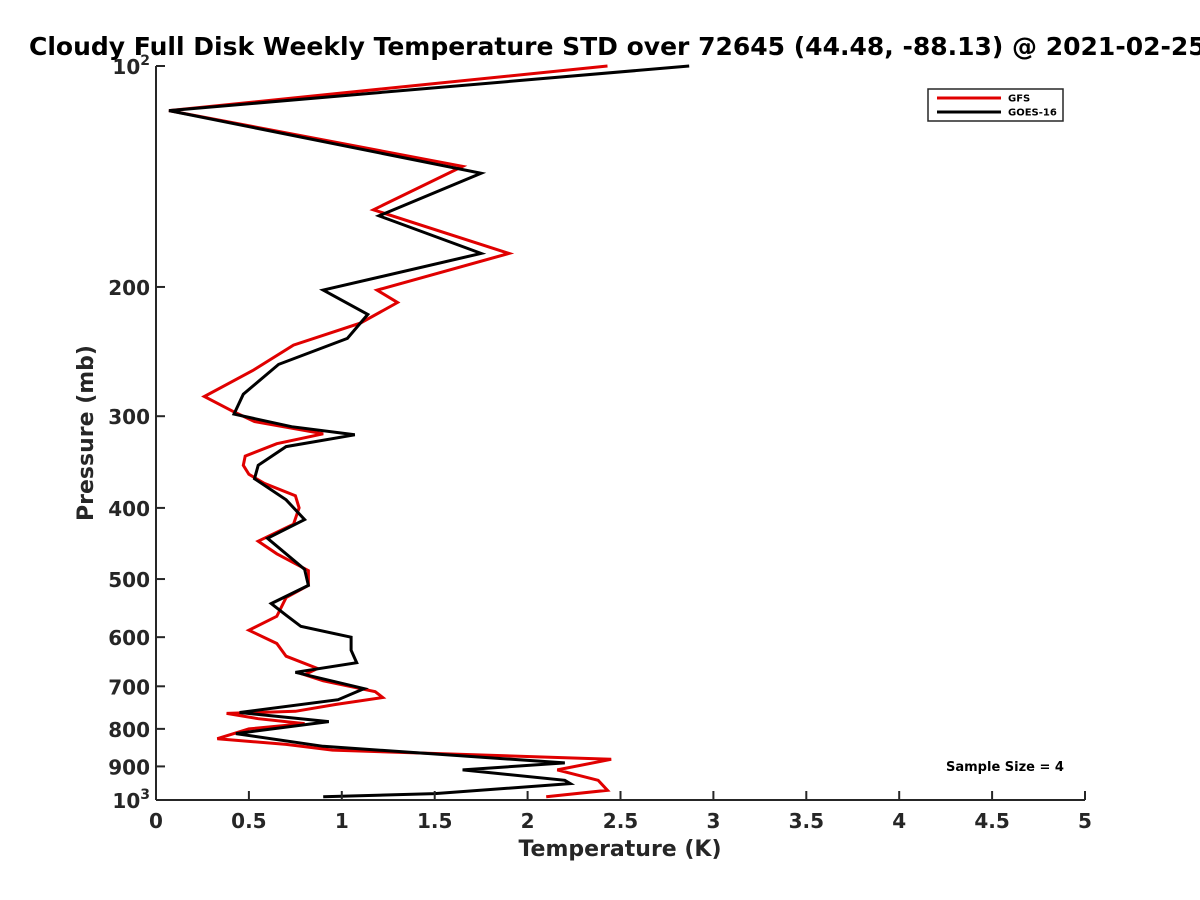  Describe the element at coordinates (131, 66) in the screenshot. I see `y-tick-label: 10²` at that location.